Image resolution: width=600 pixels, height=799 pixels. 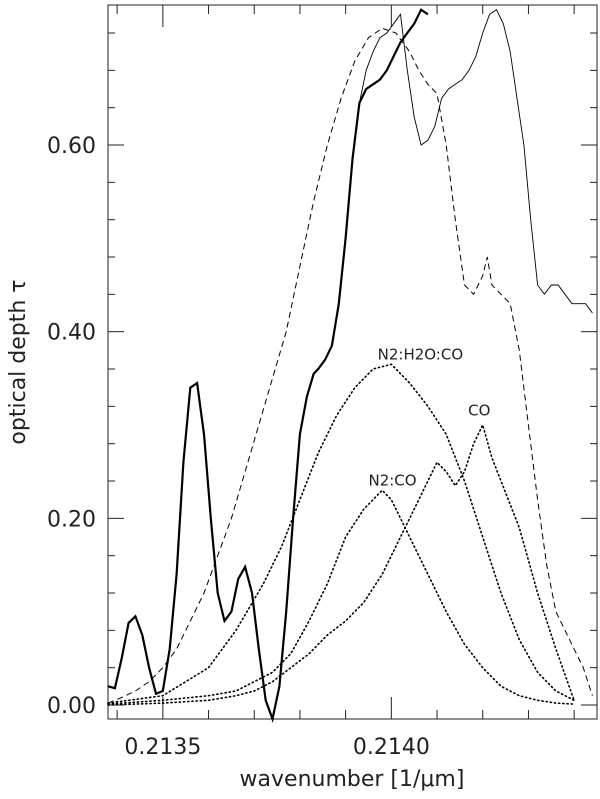 I want to click on annotation-label: N2:H2O:CO, so click(x=421, y=355).